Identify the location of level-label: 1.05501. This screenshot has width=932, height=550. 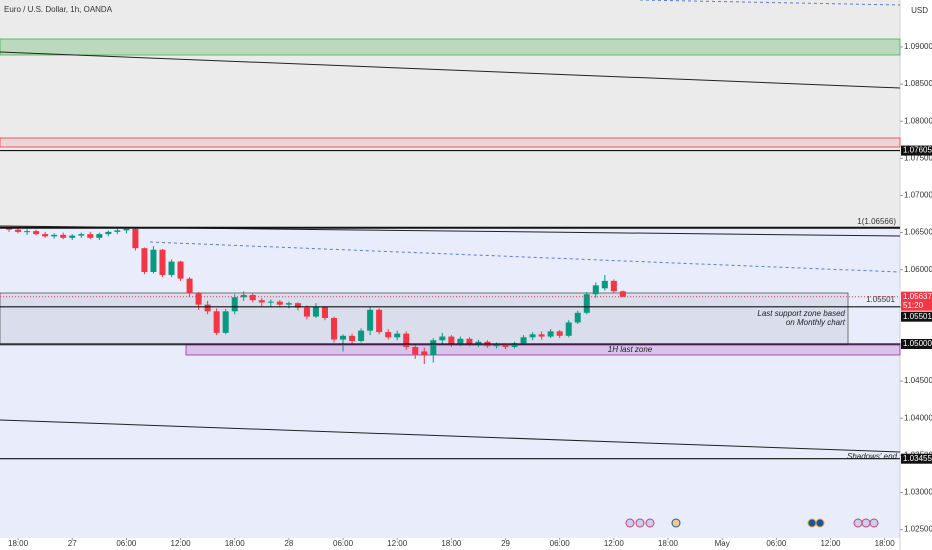
(917, 316).